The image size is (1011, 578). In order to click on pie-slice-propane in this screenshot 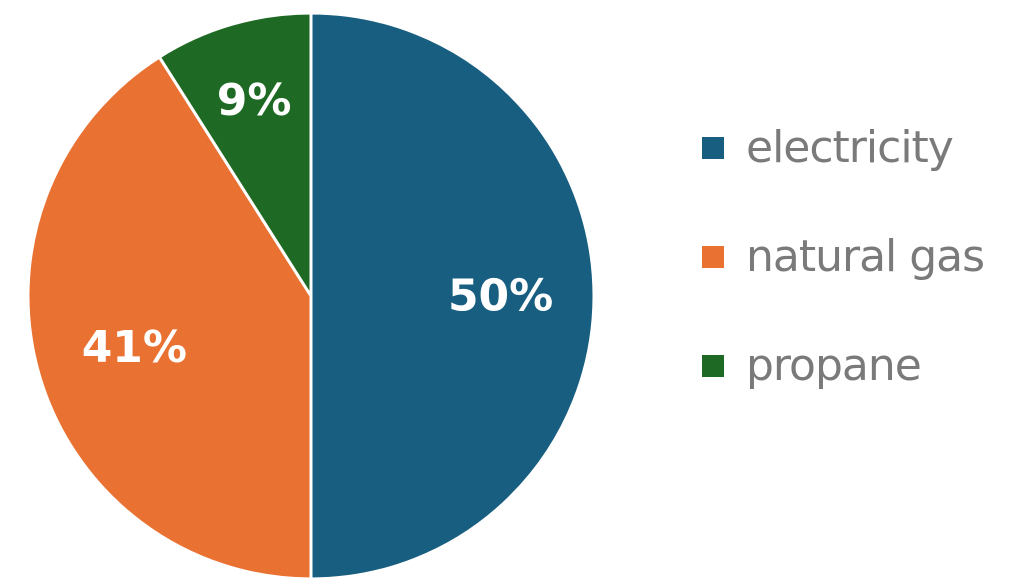, I will do `click(235, 156)`.